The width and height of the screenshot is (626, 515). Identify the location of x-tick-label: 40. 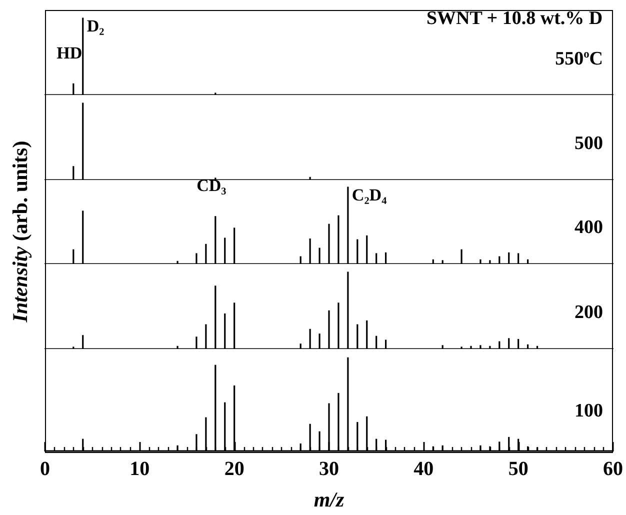
(424, 469).